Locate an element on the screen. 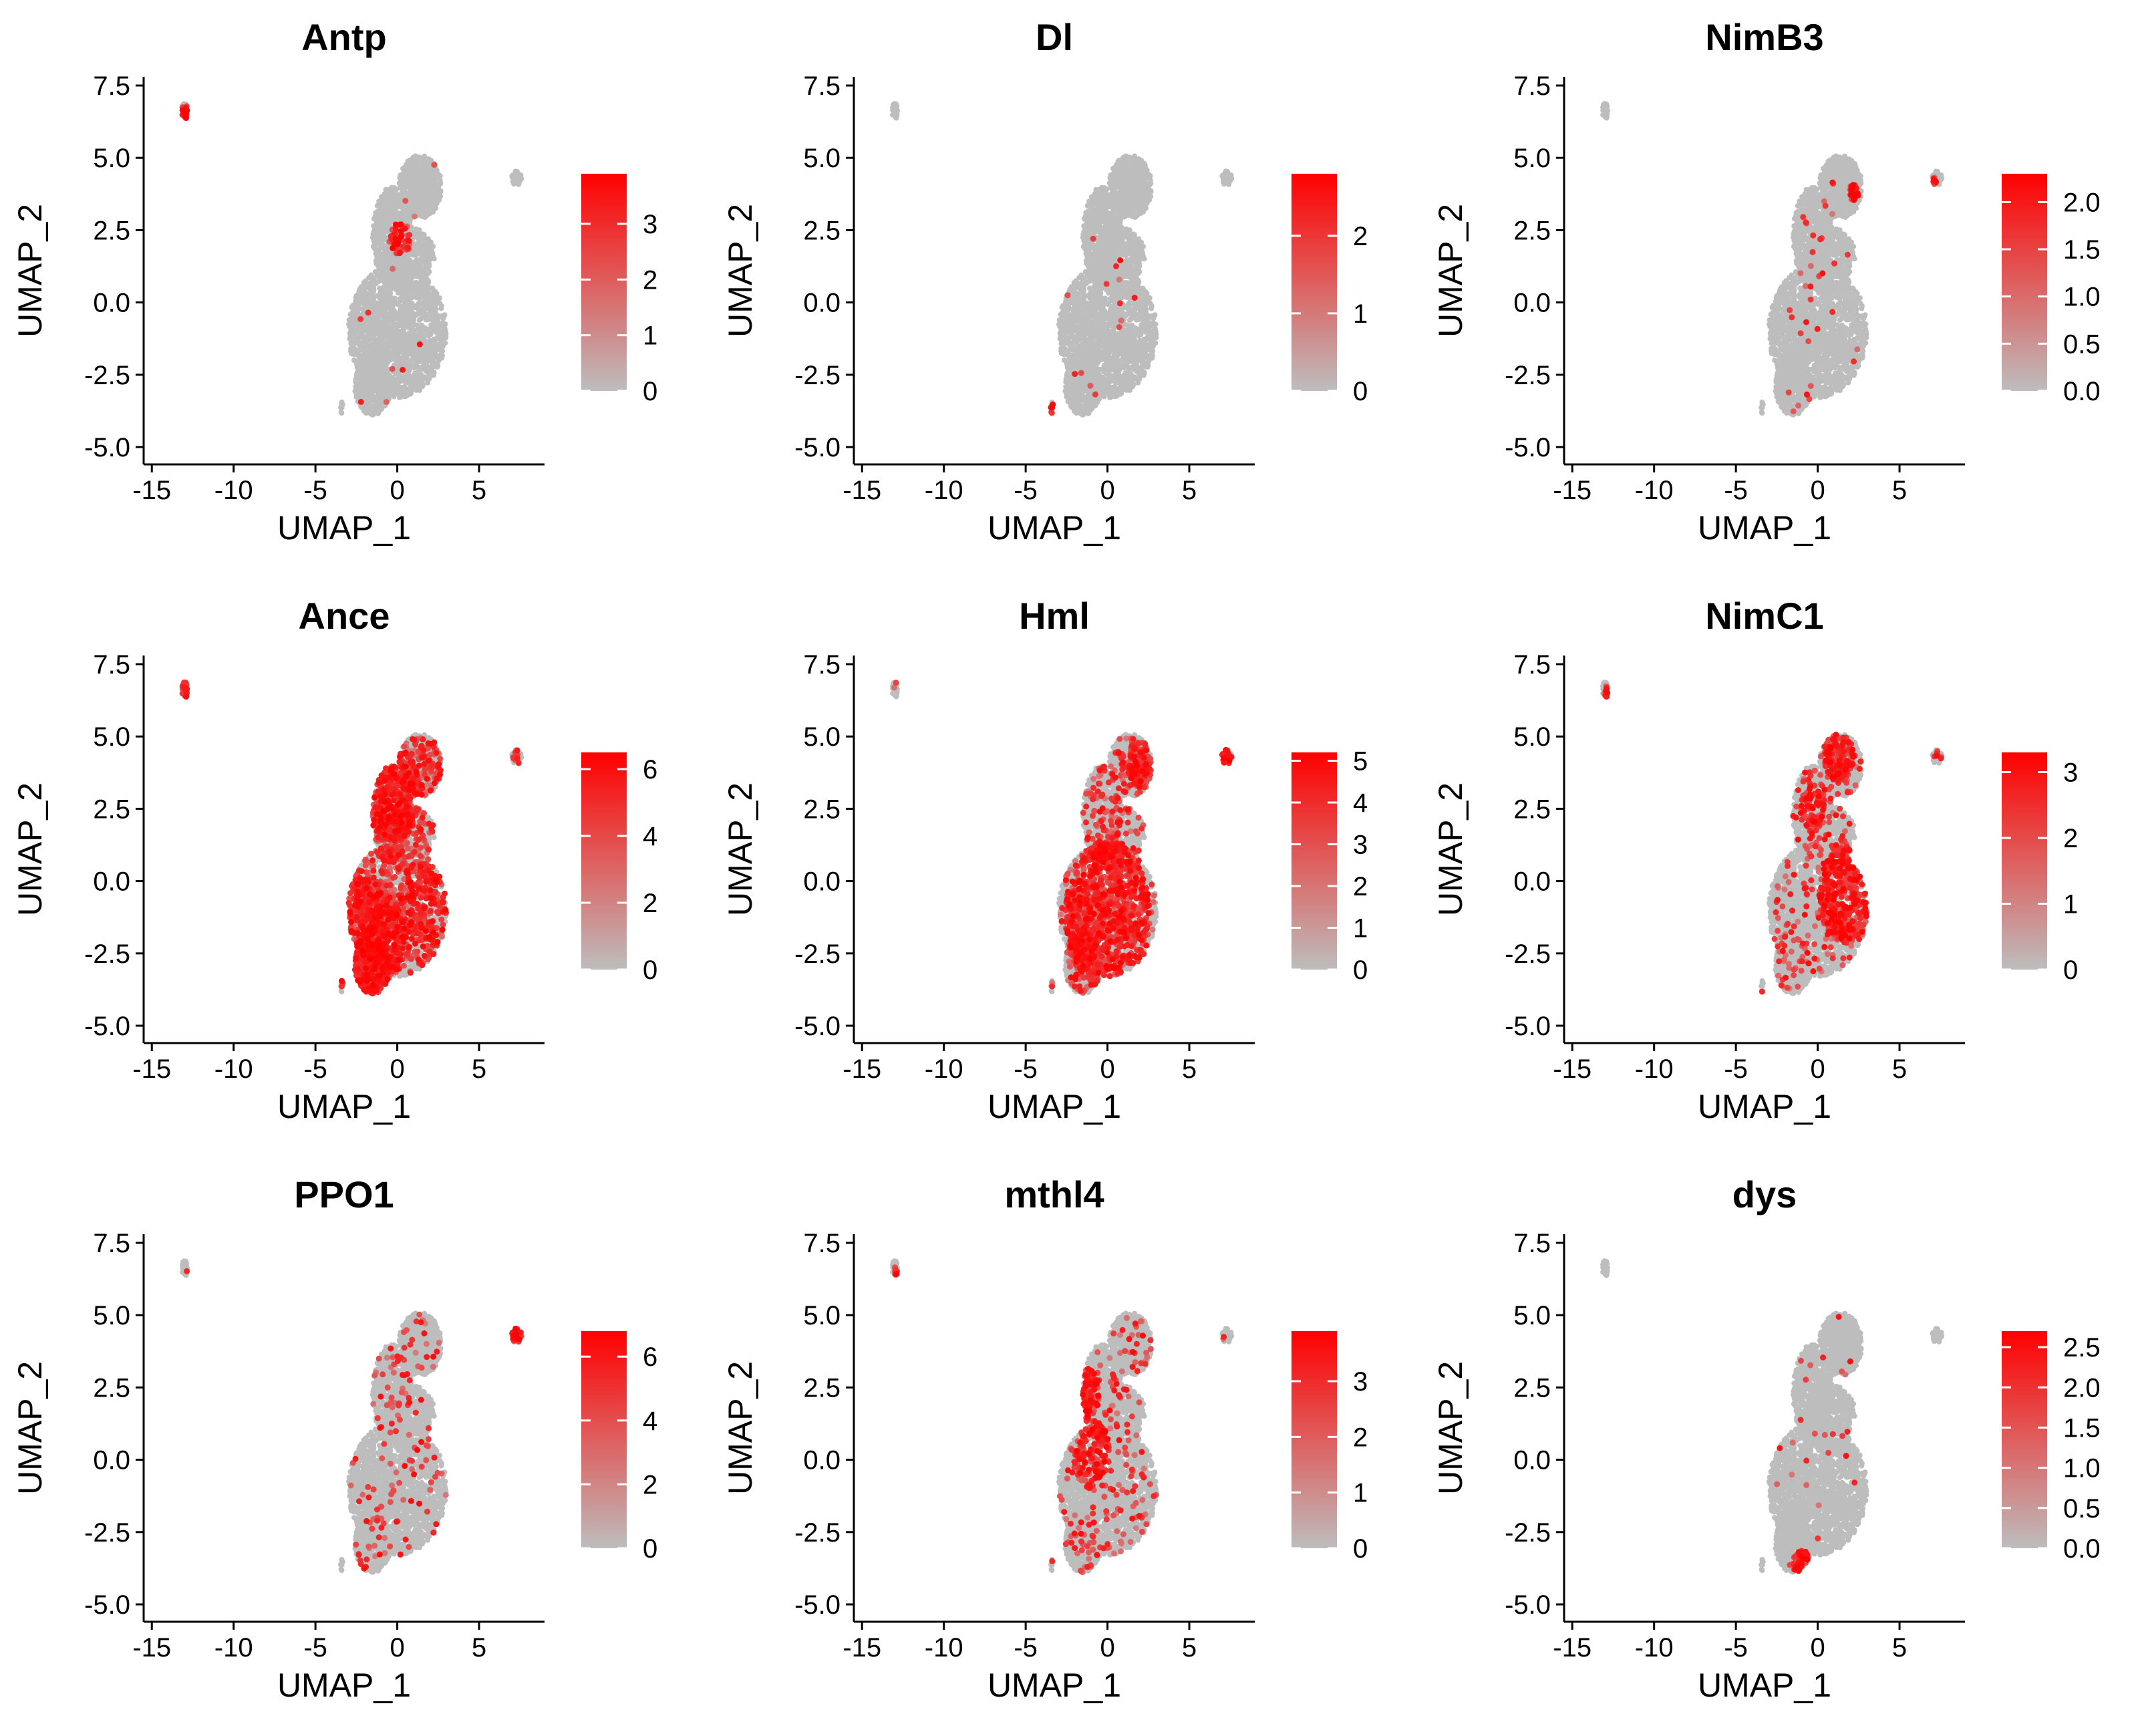  x-tick-label: -15 is located at coordinates (151, 491).